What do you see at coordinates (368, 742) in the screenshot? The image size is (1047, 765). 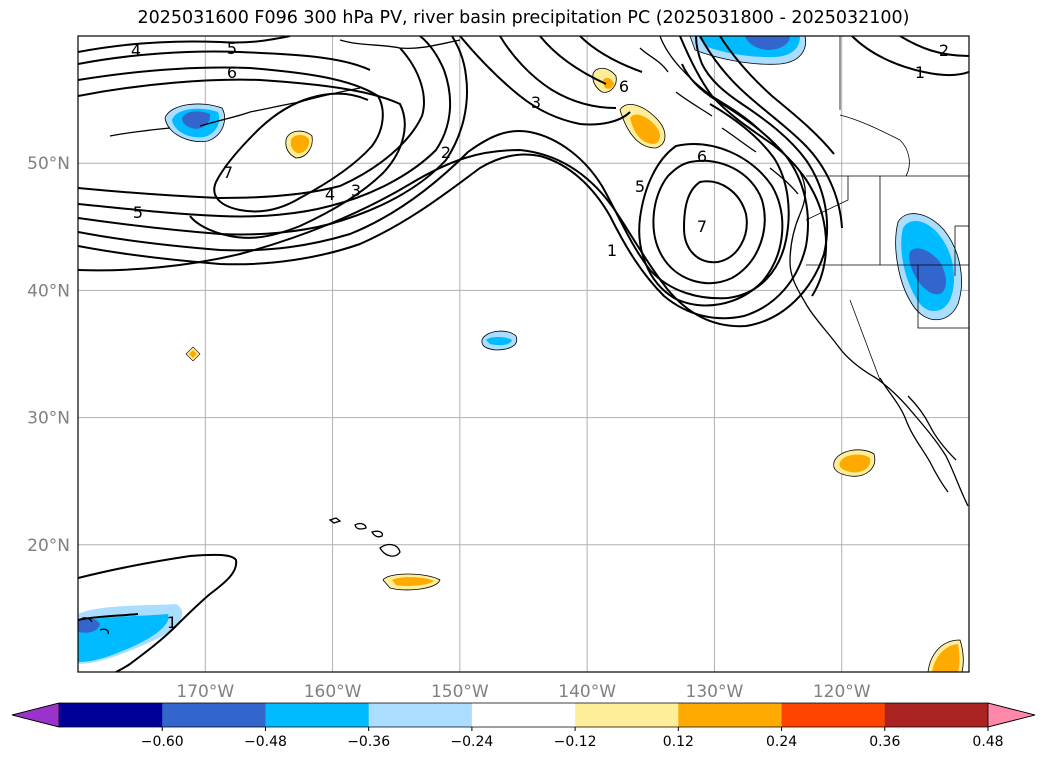 I see `colorbar-tick-label: −0.36` at bounding box center [368, 742].